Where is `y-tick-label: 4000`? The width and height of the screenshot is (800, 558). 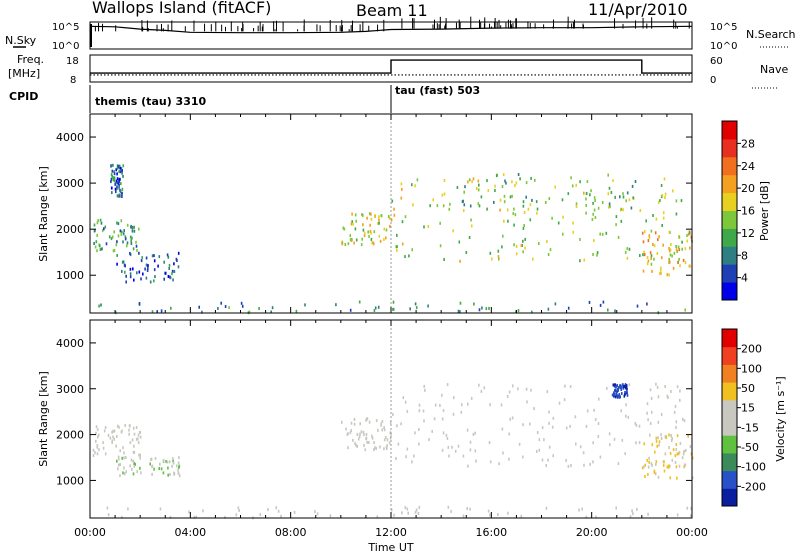
y-tick-label: 4000 is located at coordinates (70, 137).